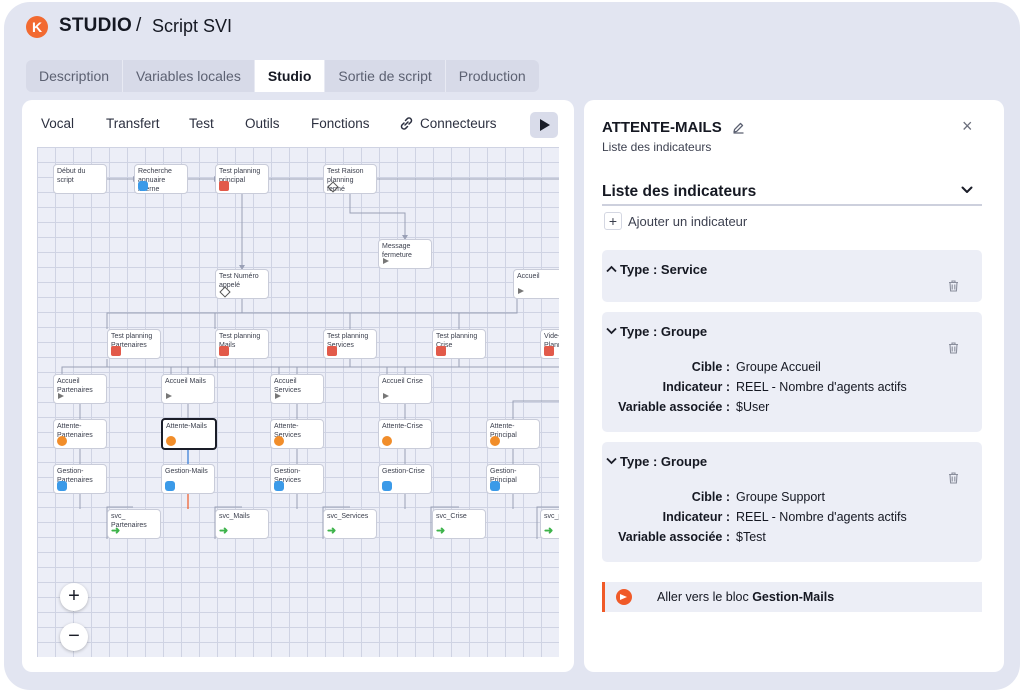  I want to click on zoom-in-button: +, so click(74, 597).